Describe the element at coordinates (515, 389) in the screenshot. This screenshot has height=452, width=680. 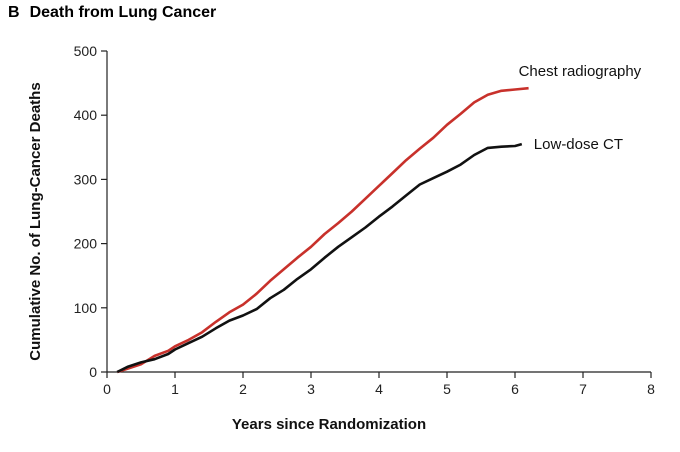
I see `x-tick-label: 6` at that location.